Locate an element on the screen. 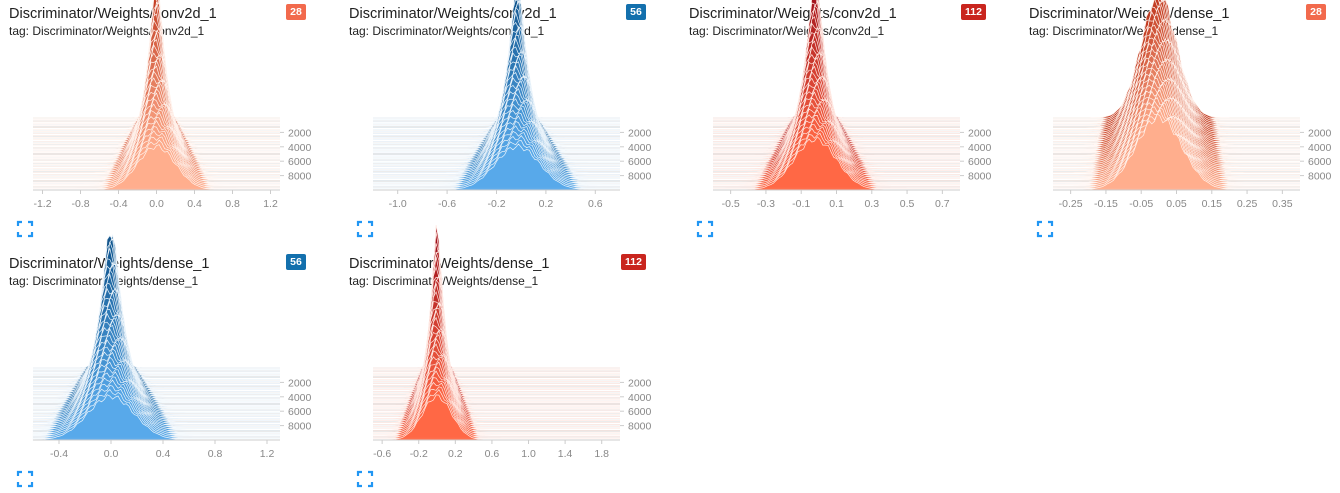 The width and height of the screenshot is (1340, 493). x-tick-label: -1.2 is located at coordinates (42, 204).